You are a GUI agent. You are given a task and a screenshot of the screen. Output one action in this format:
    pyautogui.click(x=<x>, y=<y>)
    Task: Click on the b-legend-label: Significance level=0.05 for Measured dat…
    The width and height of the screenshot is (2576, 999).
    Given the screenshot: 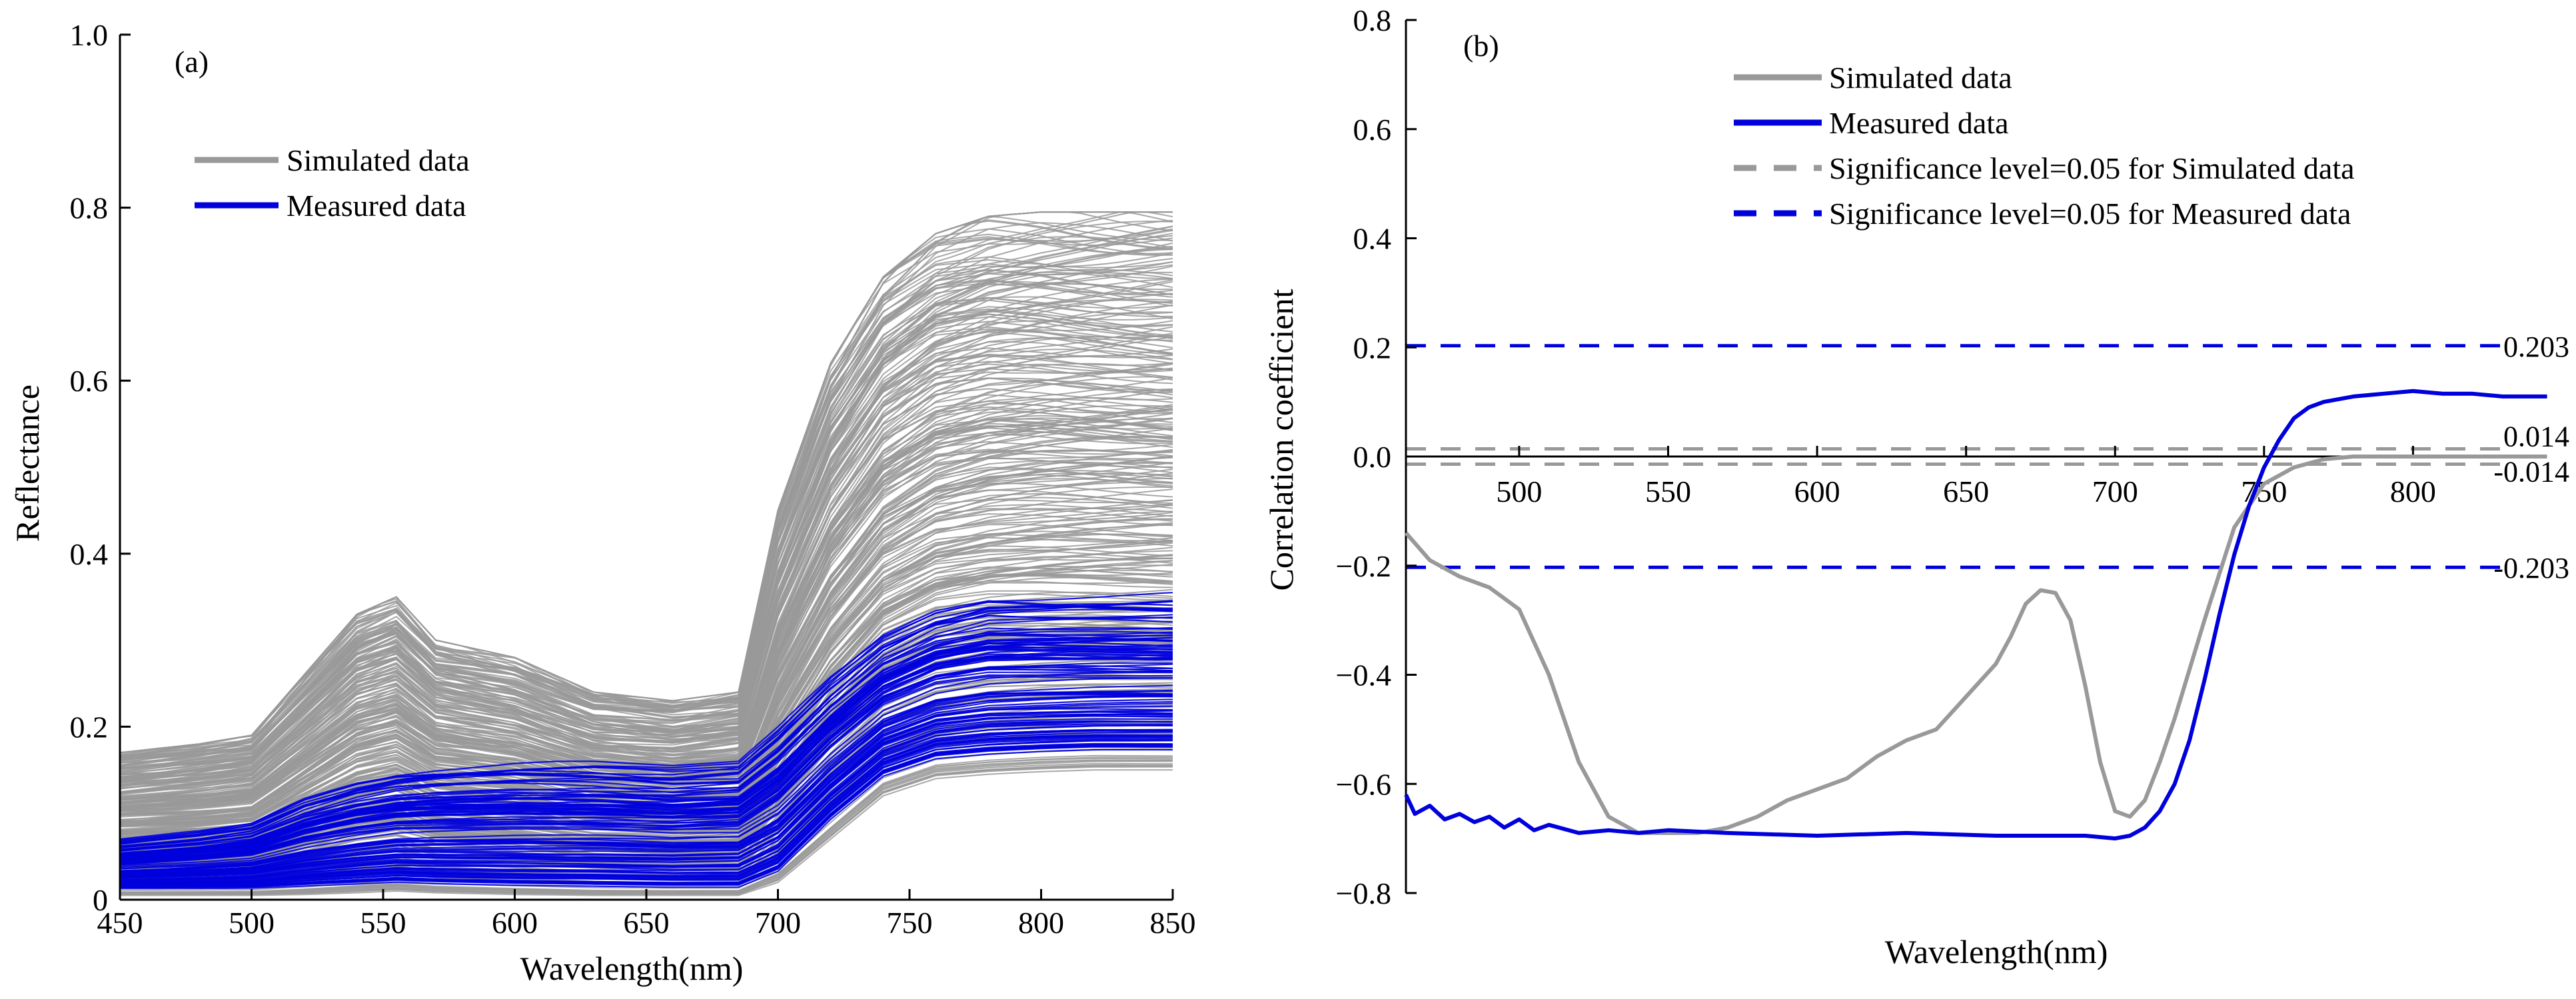 What is the action you would take?
    pyautogui.click(x=2090, y=214)
    